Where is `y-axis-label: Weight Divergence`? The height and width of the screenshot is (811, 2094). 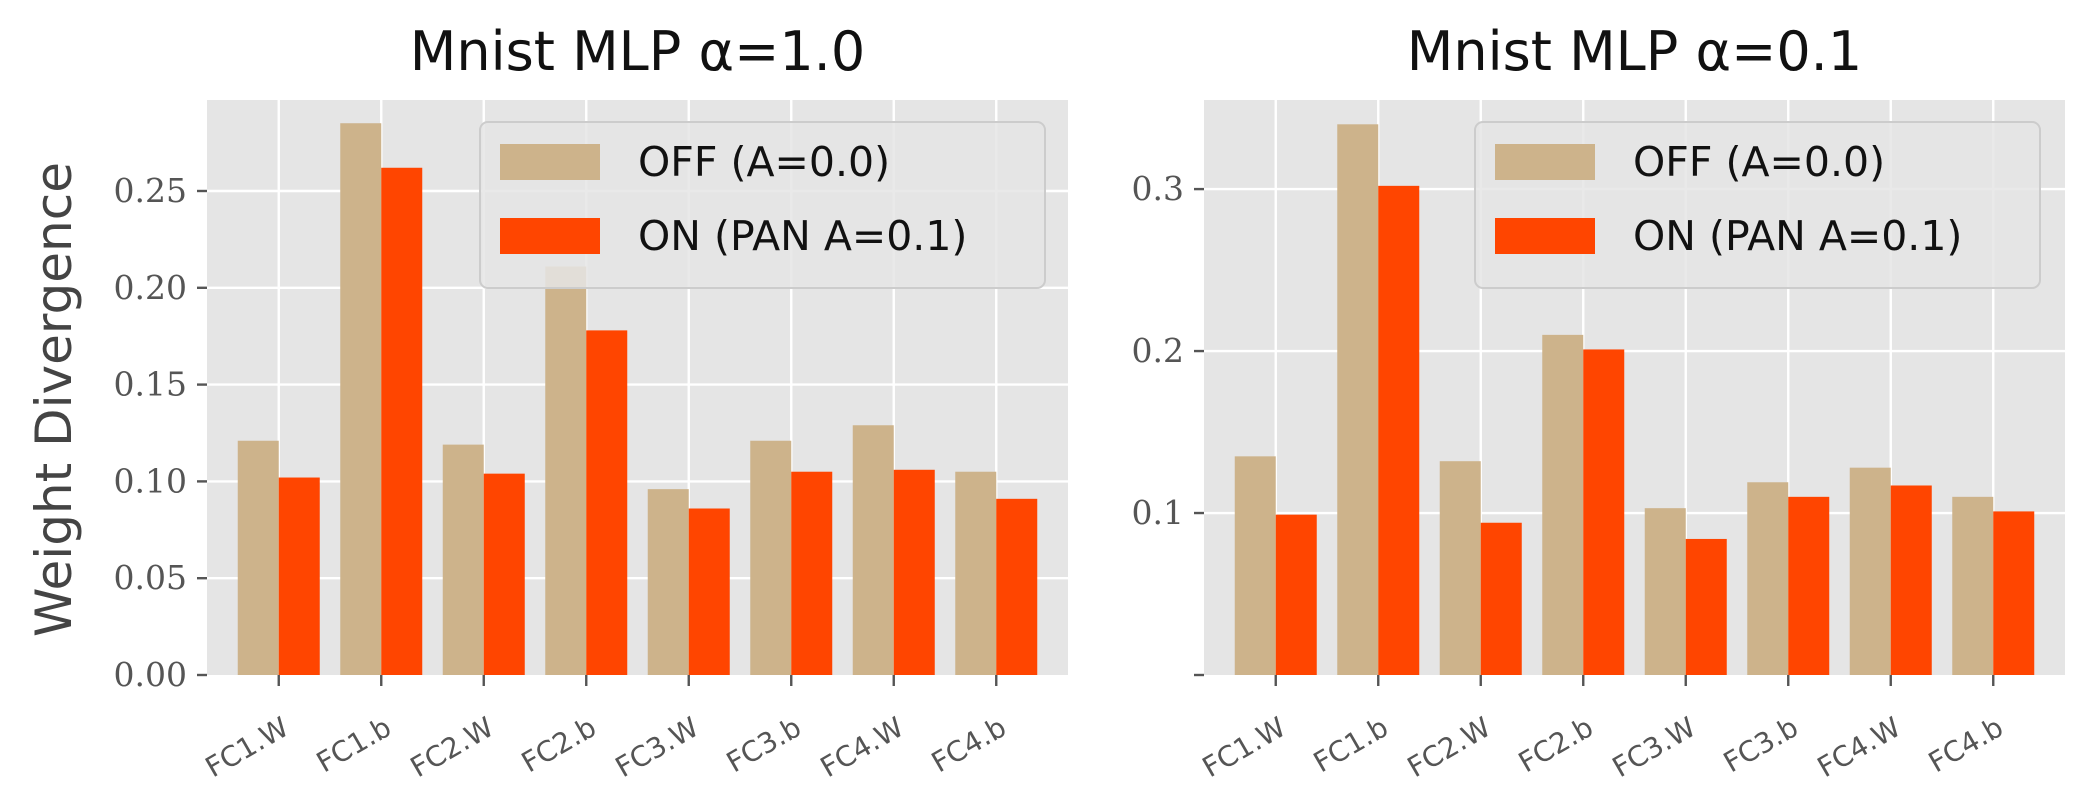 y-axis-label: Weight Divergence is located at coordinates (54, 399).